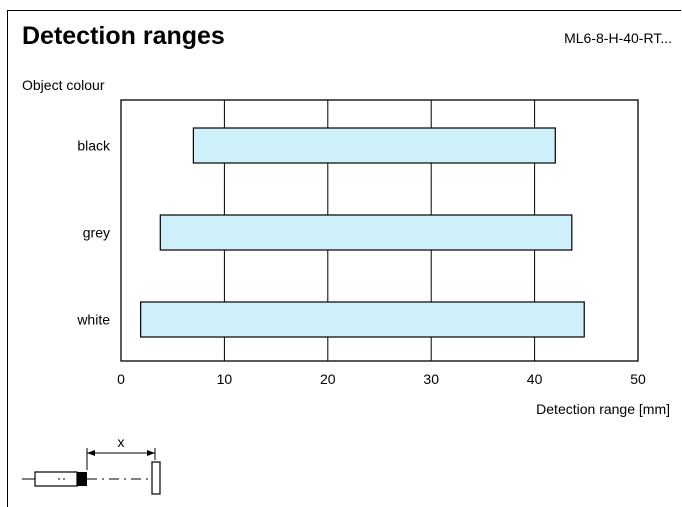 The height and width of the screenshot is (507, 682). Describe the element at coordinates (121, 442) in the screenshot. I see `distance-label: x` at that location.